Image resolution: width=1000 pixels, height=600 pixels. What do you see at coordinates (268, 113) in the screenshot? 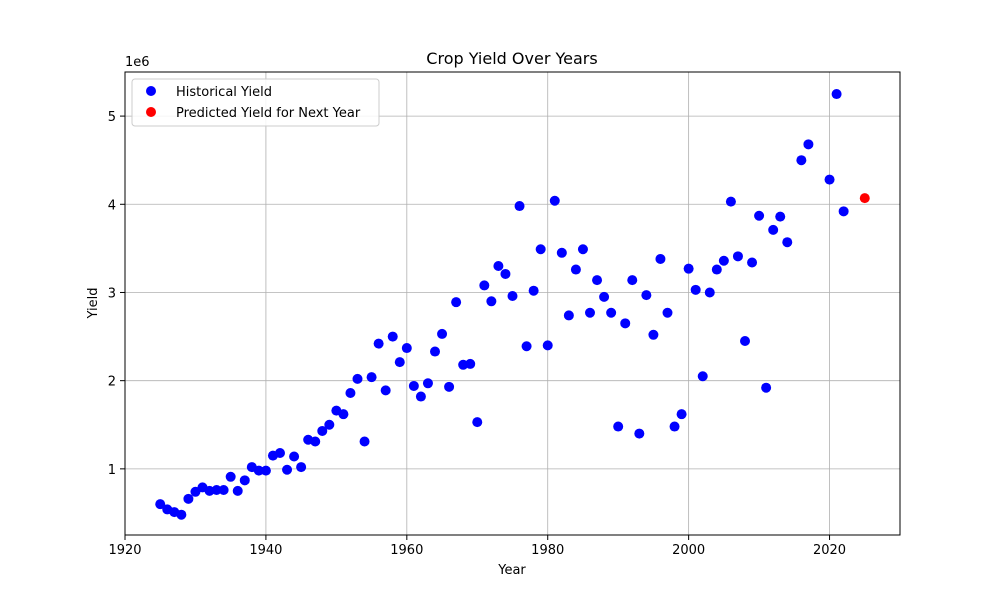
I see `legend-label-predicted: Predicted Yield for Next Year` at bounding box center [268, 113].